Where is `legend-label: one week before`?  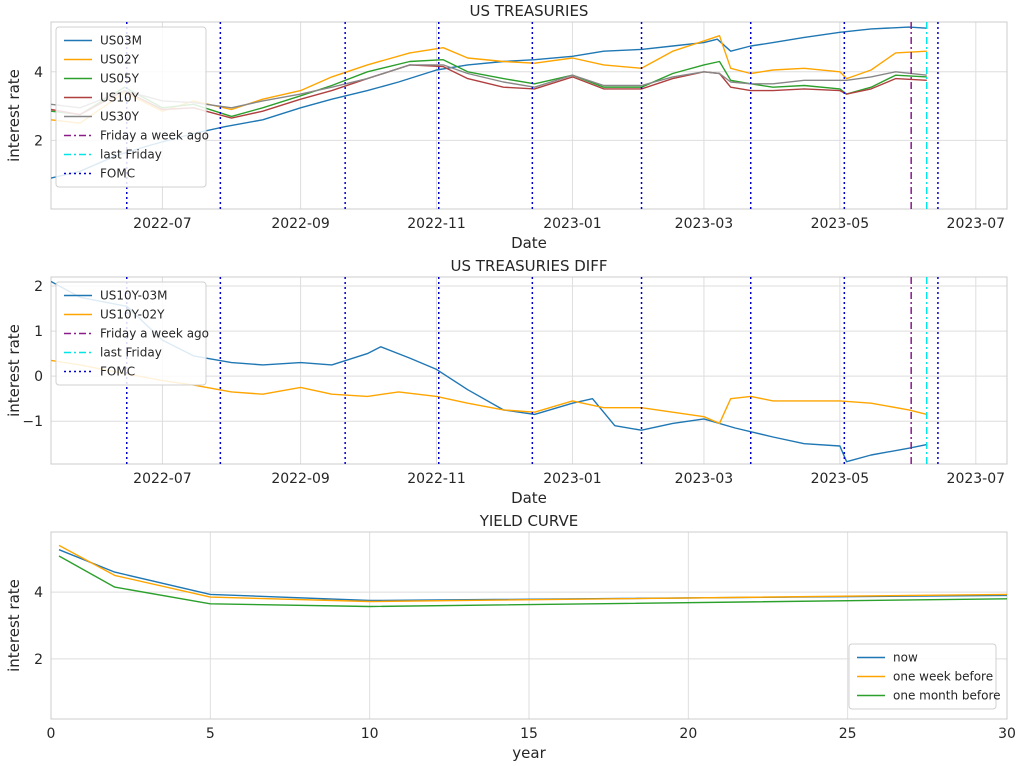
legend-label: one week before is located at coordinates (943, 677).